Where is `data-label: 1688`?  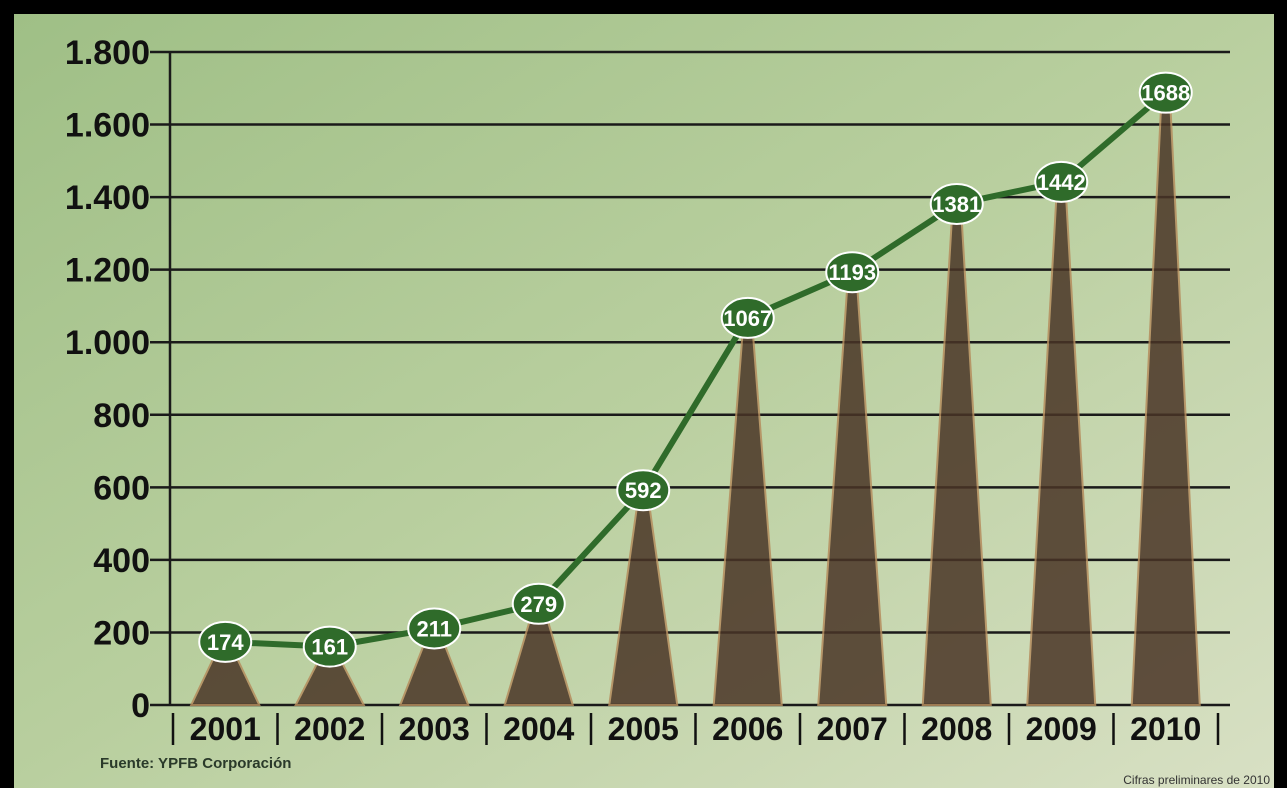
data-label: 1688 is located at coordinates (1165, 93).